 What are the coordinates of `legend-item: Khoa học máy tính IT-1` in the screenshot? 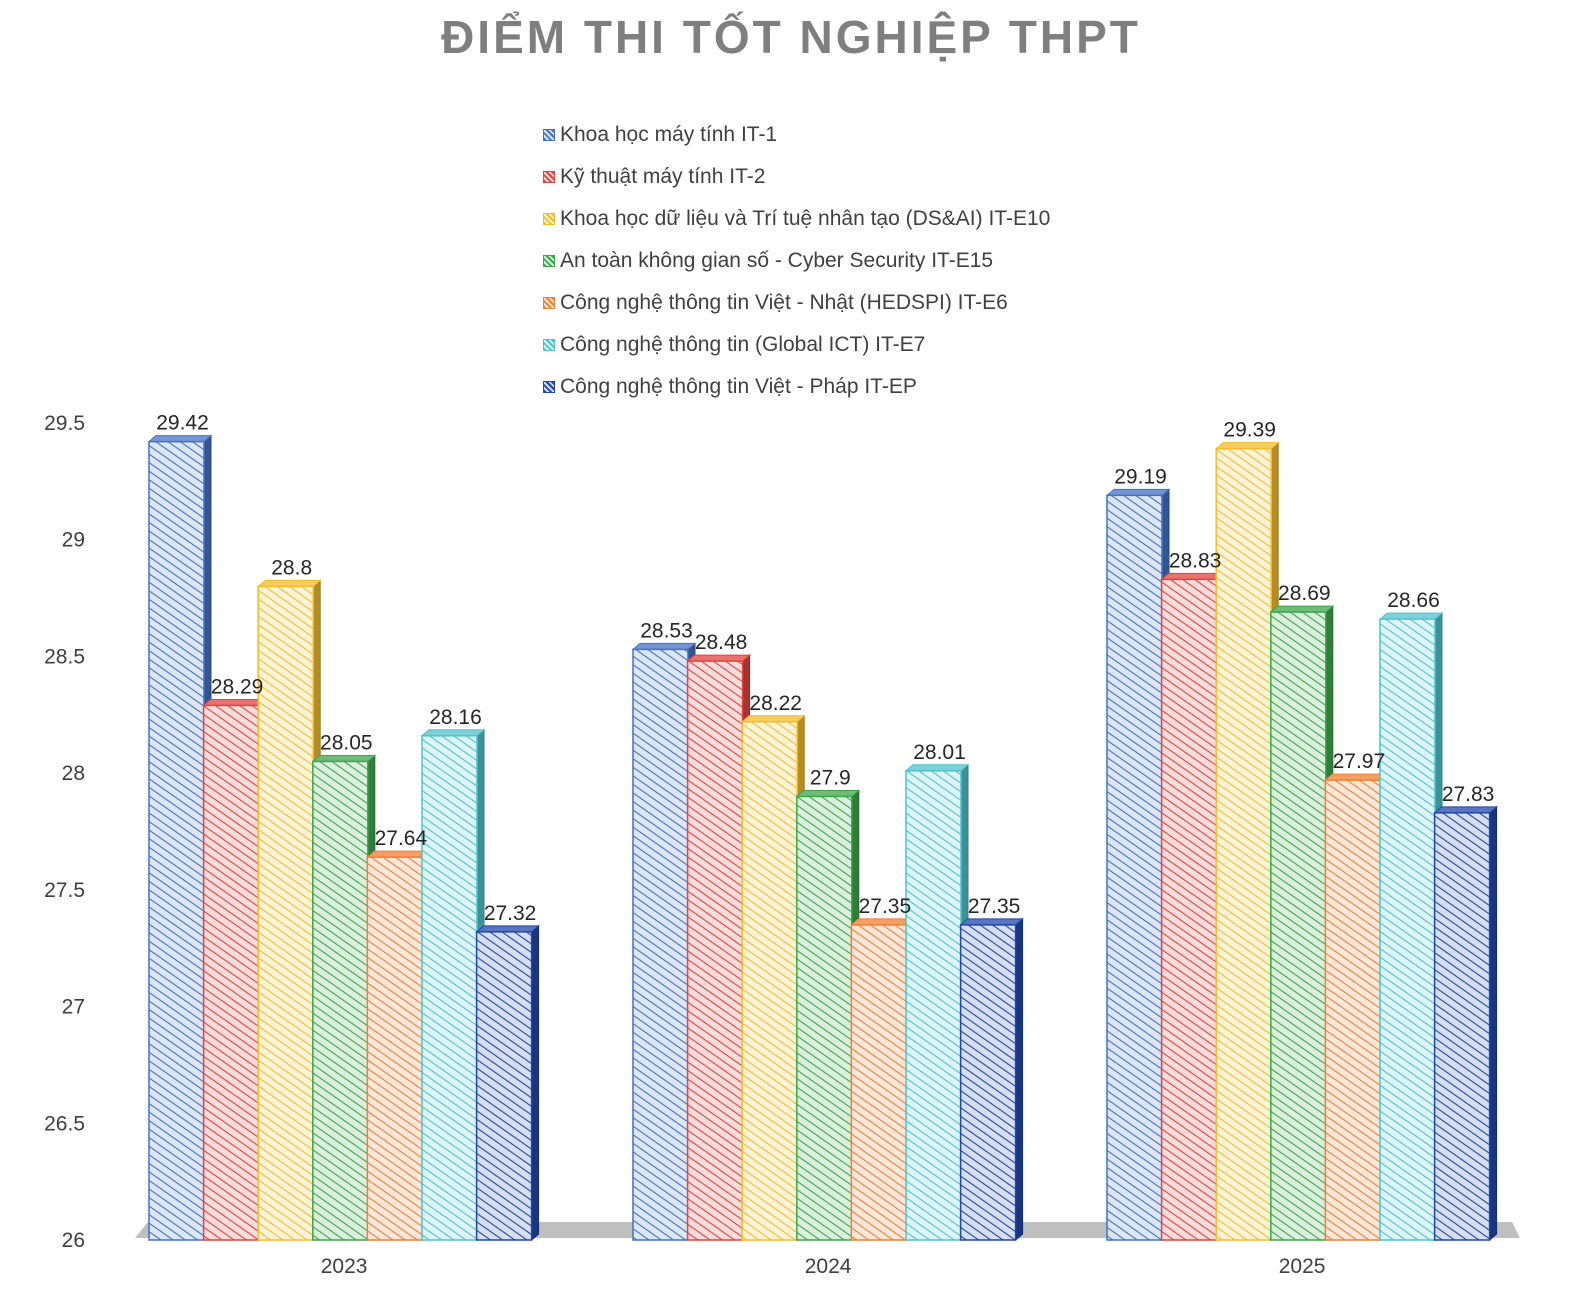 It's located at (796, 135).